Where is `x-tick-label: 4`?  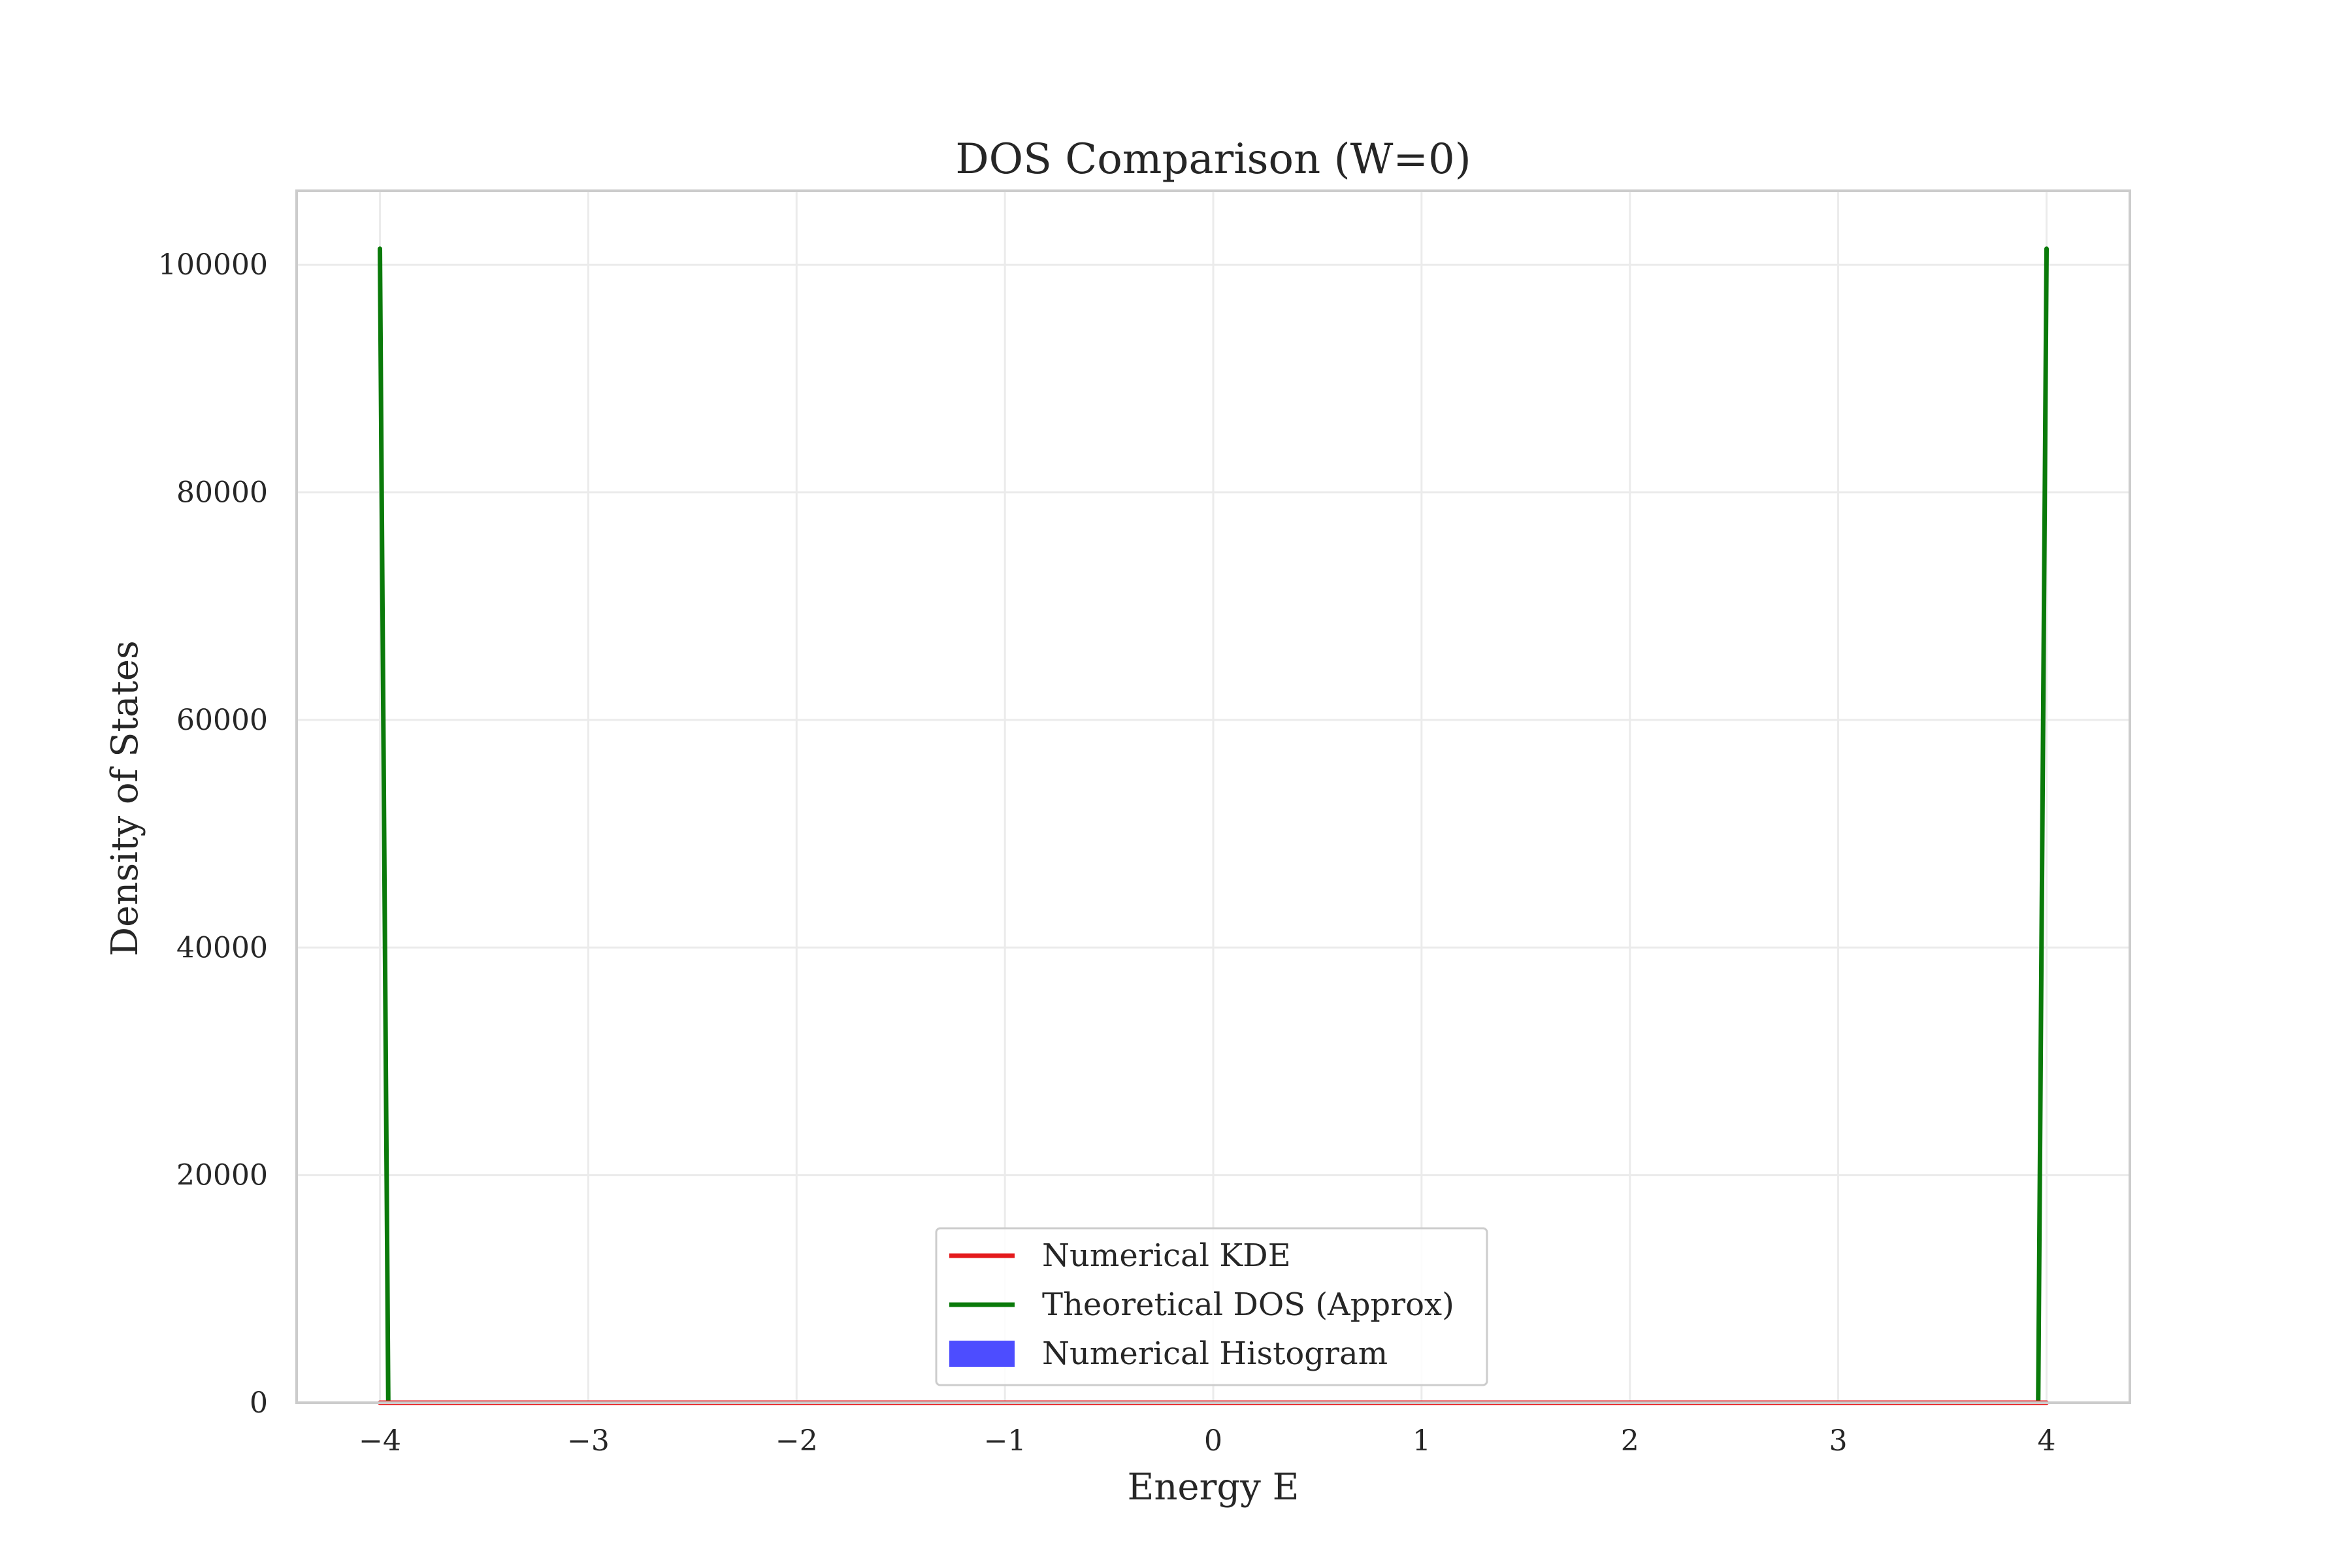 x-tick-label: 4 is located at coordinates (2046, 1441).